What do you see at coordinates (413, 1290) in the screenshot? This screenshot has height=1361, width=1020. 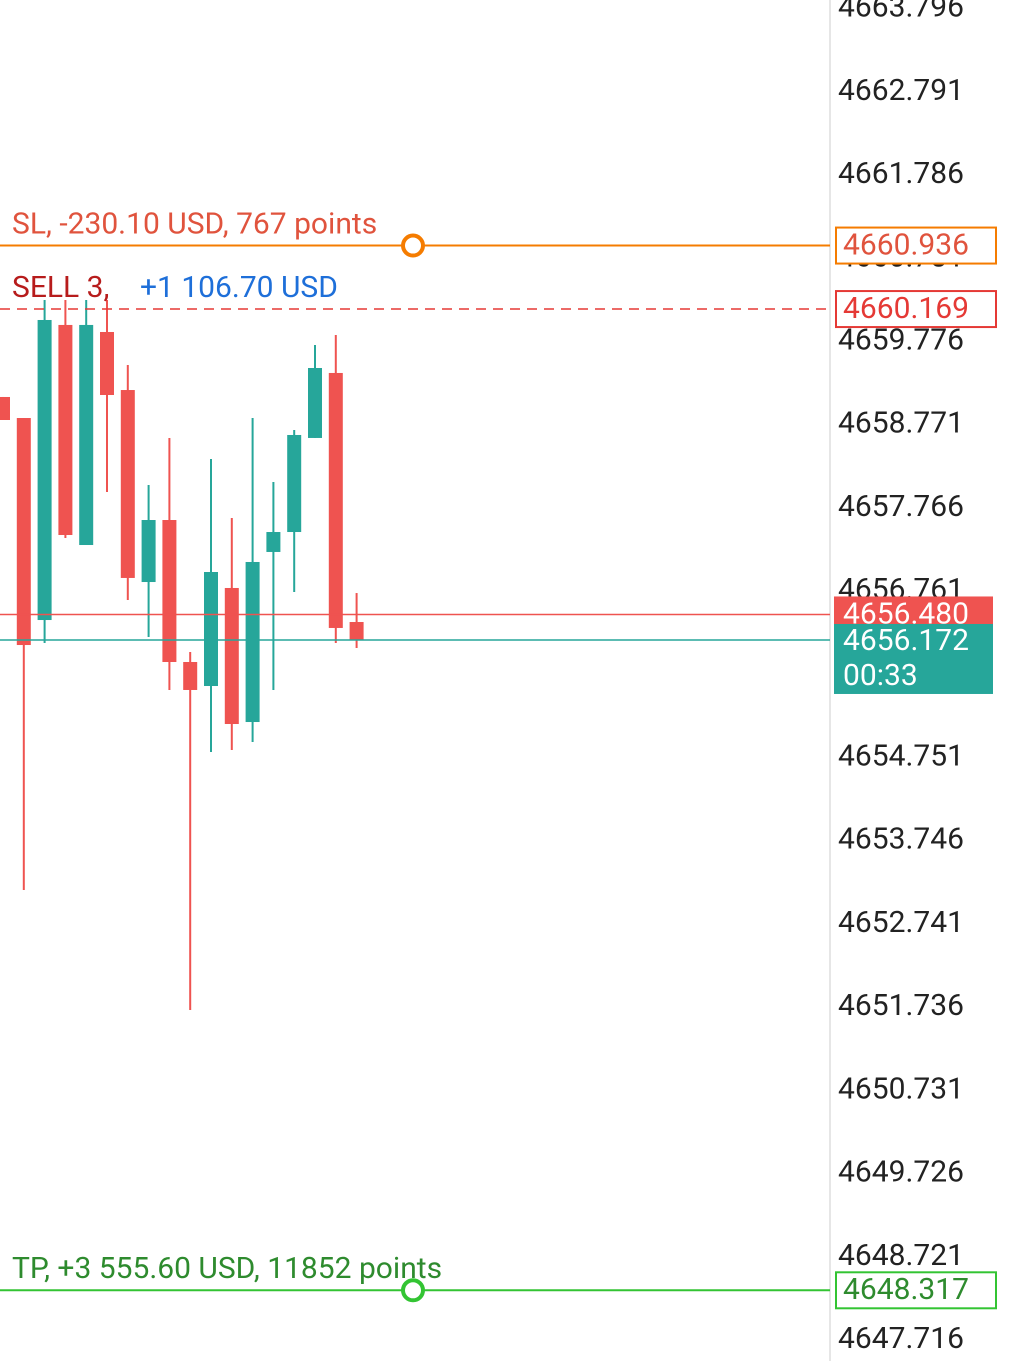 I see `tp-handle` at bounding box center [413, 1290].